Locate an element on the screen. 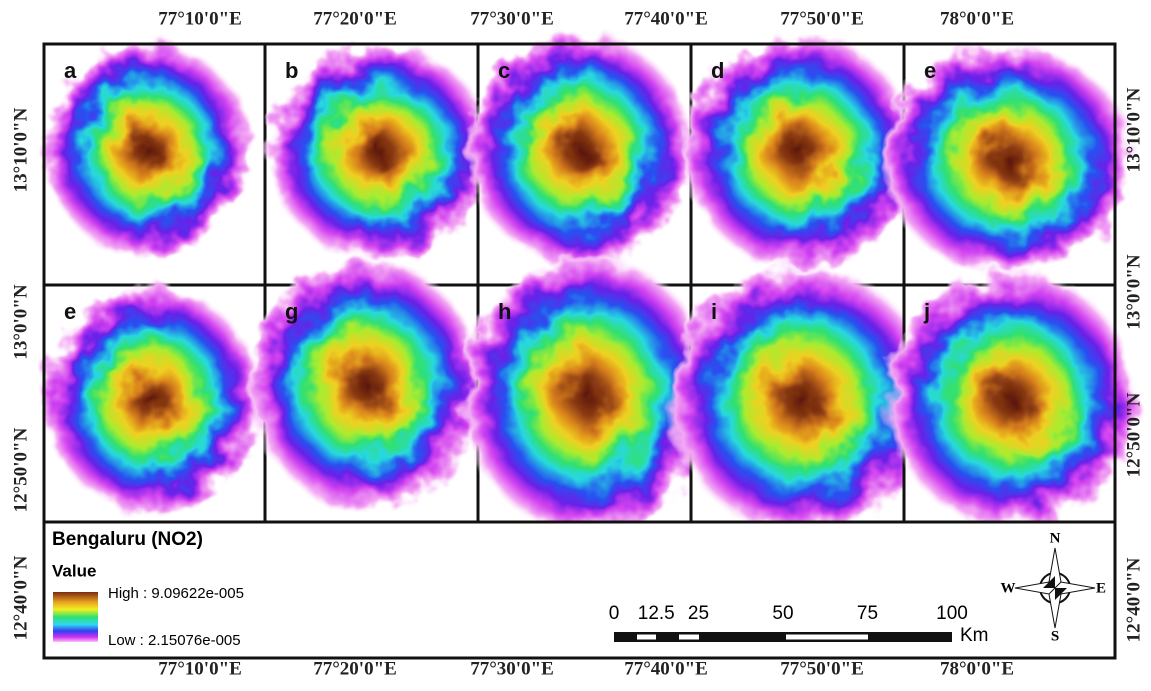  compass-arms is located at coordinates (1055, 588).